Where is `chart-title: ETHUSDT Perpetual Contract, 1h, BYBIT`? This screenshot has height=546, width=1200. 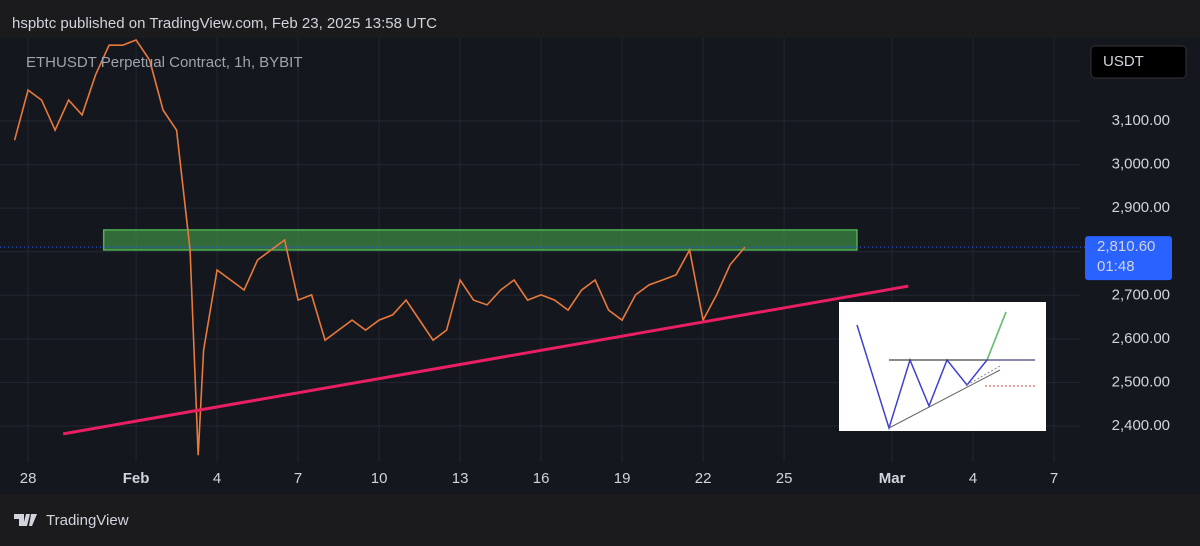
chart-title: ETHUSDT Perpetual Contract, 1h, BYBIT is located at coordinates (164, 62).